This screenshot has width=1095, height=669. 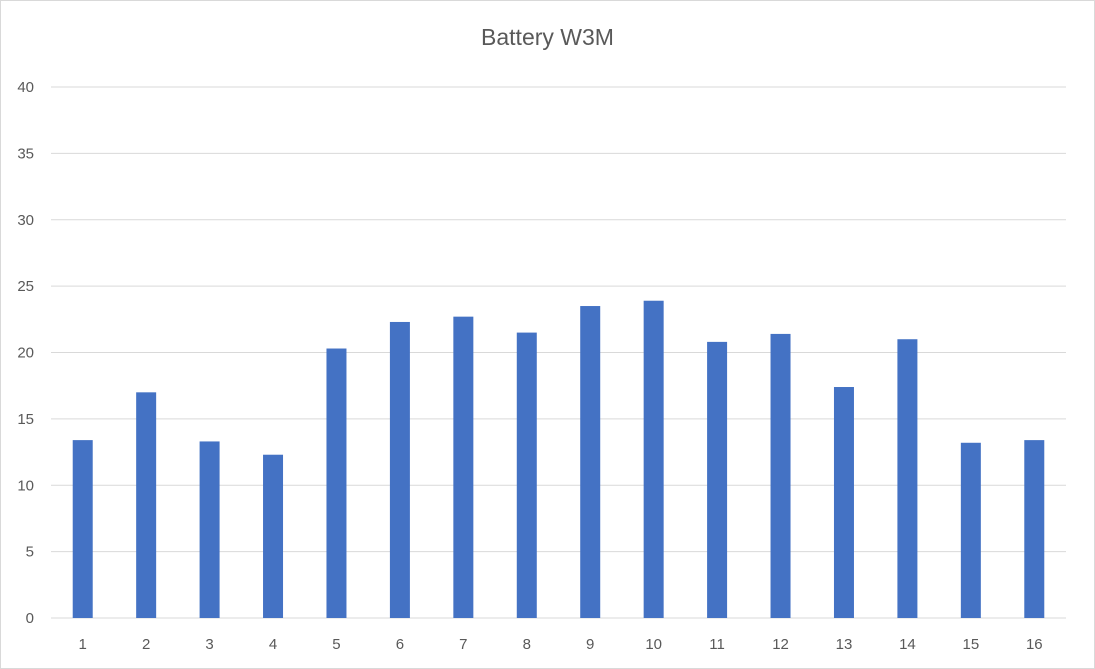 I want to click on y-tick-label: 15, so click(x=25, y=419).